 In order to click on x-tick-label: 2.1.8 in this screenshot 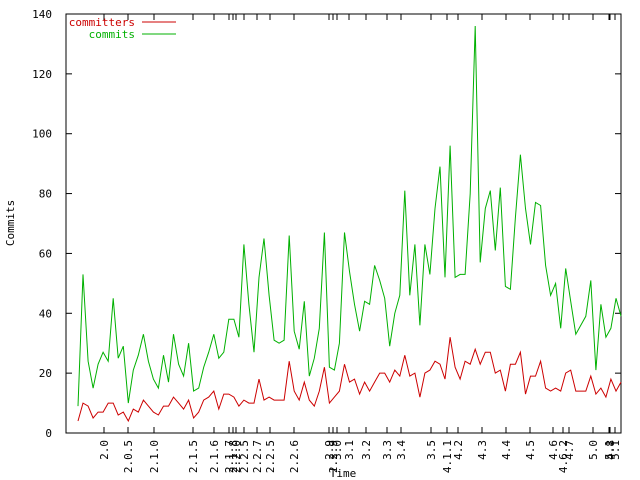, I will do `click(233, 456)`.